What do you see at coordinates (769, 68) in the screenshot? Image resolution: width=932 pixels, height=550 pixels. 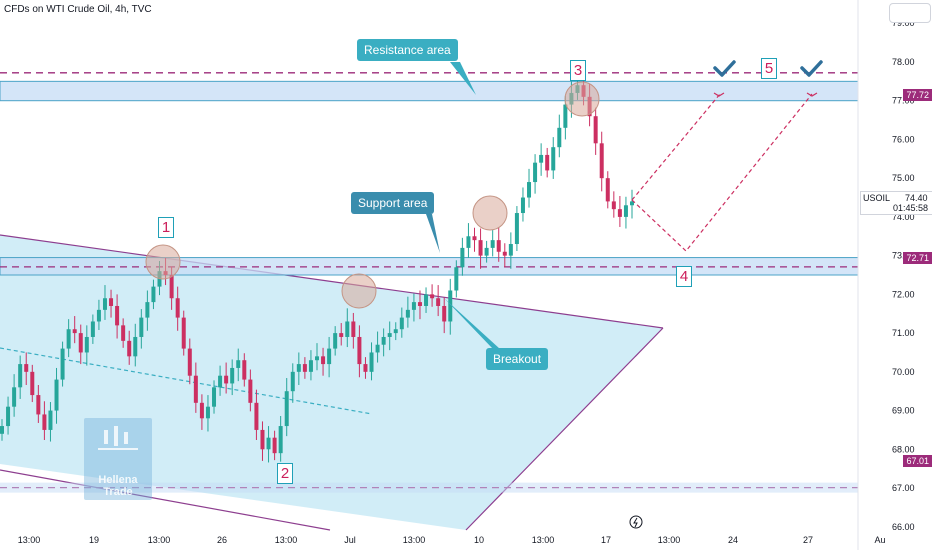 I see `wave-label-5: 5` at bounding box center [769, 68].